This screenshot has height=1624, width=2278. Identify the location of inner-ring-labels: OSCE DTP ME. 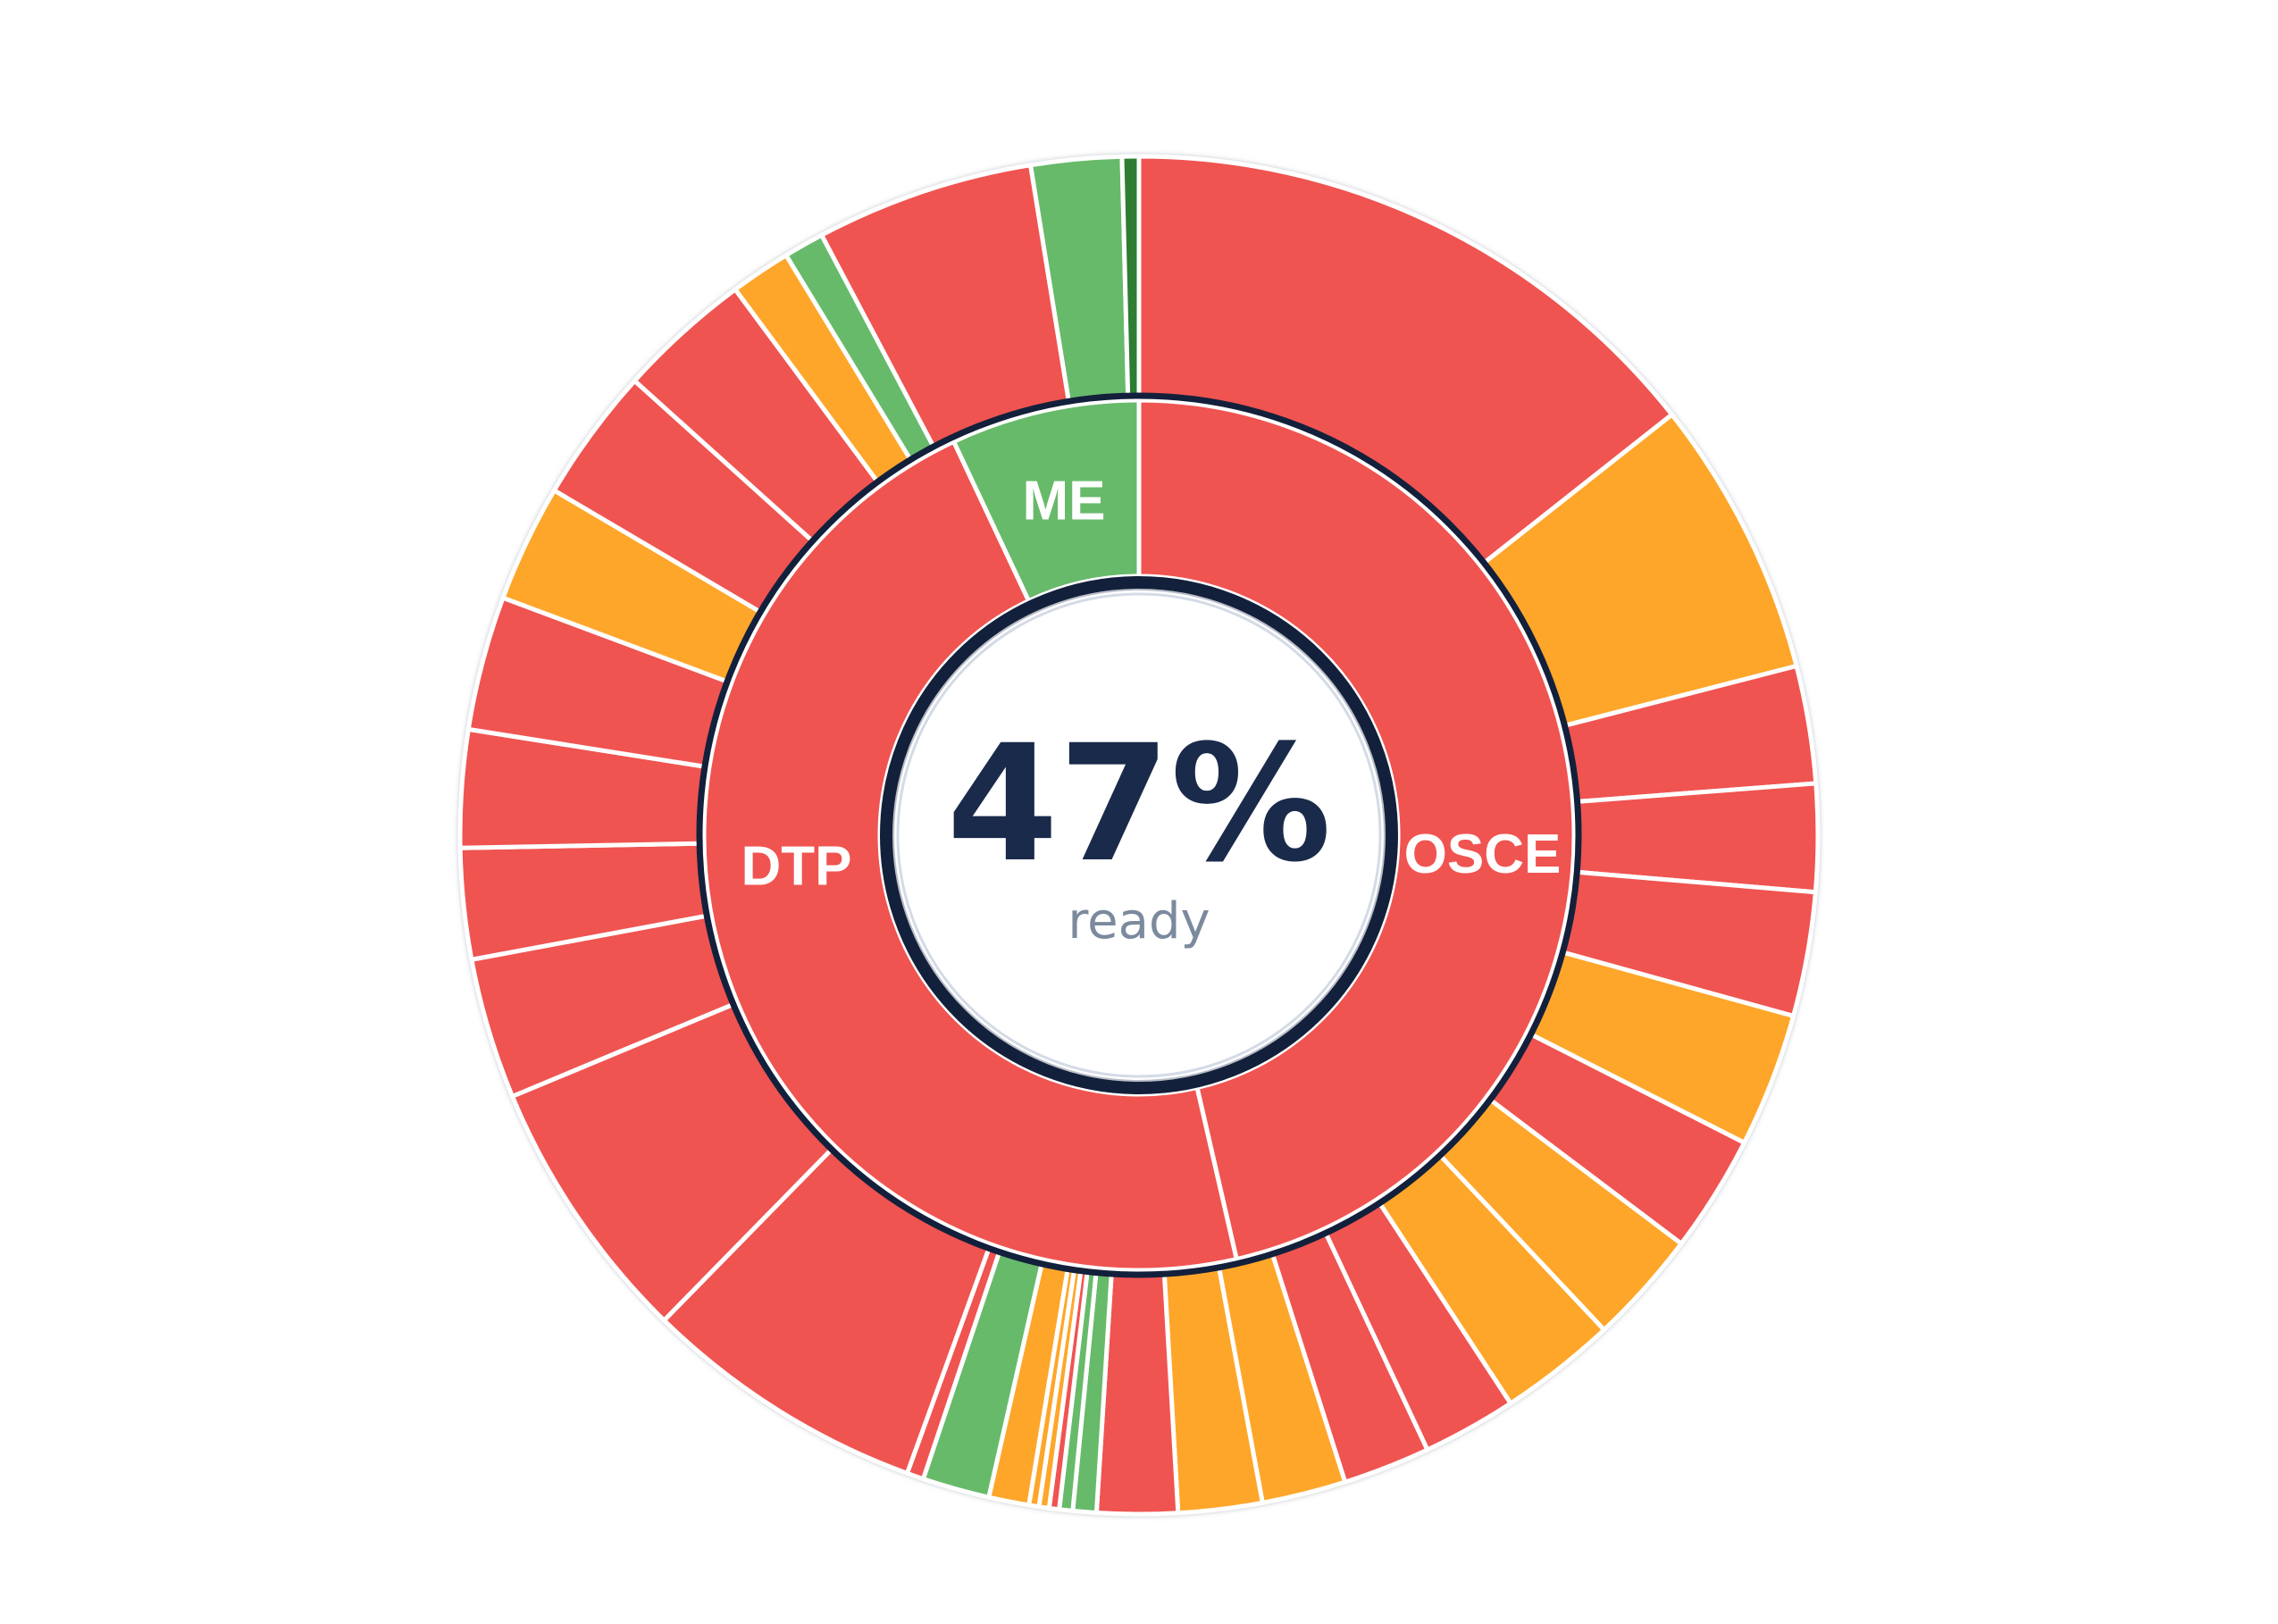
(1151, 683).